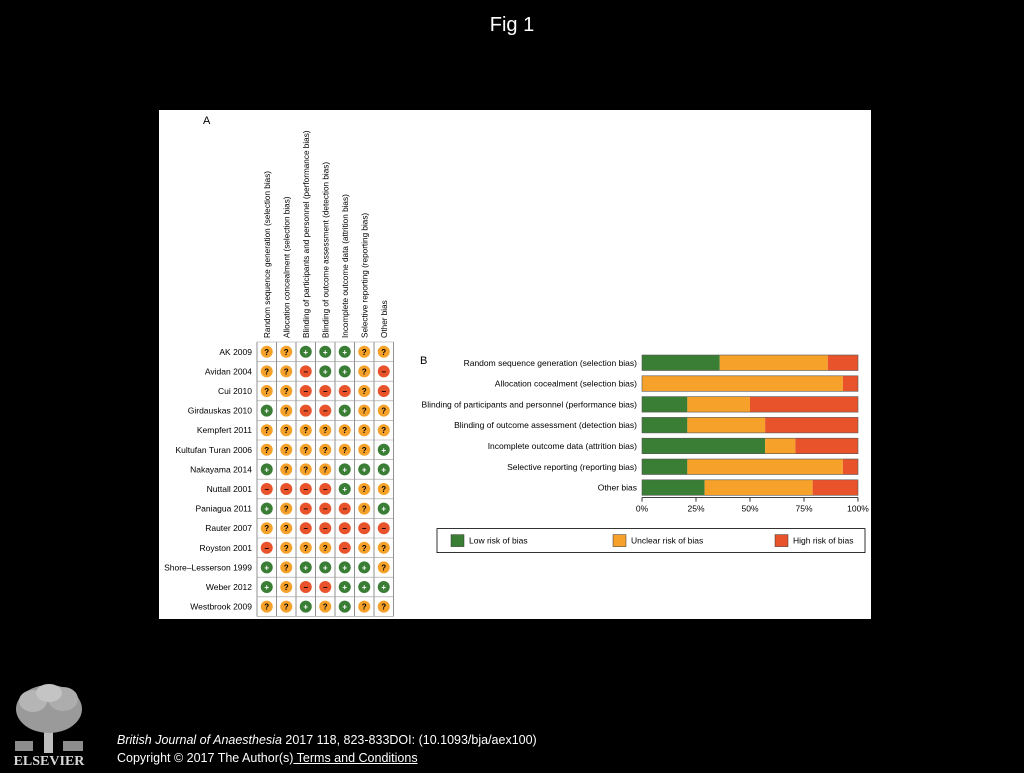  What do you see at coordinates (213, 450) in the screenshot?
I see `study-label: Kultufan Turan 2006` at bounding box center [213, 450].